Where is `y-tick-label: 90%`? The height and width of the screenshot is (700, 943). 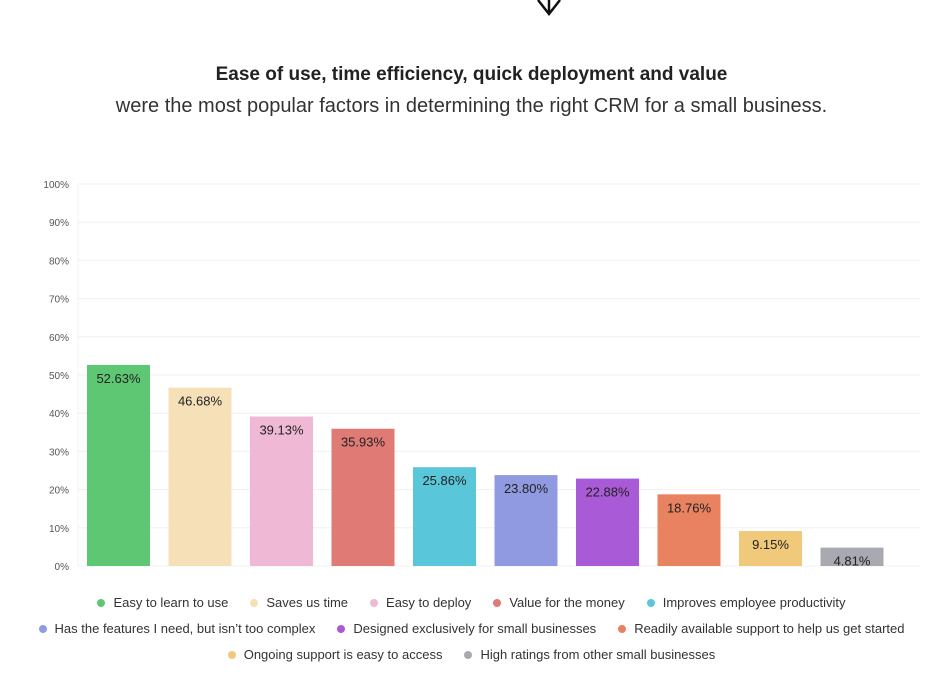 y-tick-label: 90% is located at coordinates (59, 223).